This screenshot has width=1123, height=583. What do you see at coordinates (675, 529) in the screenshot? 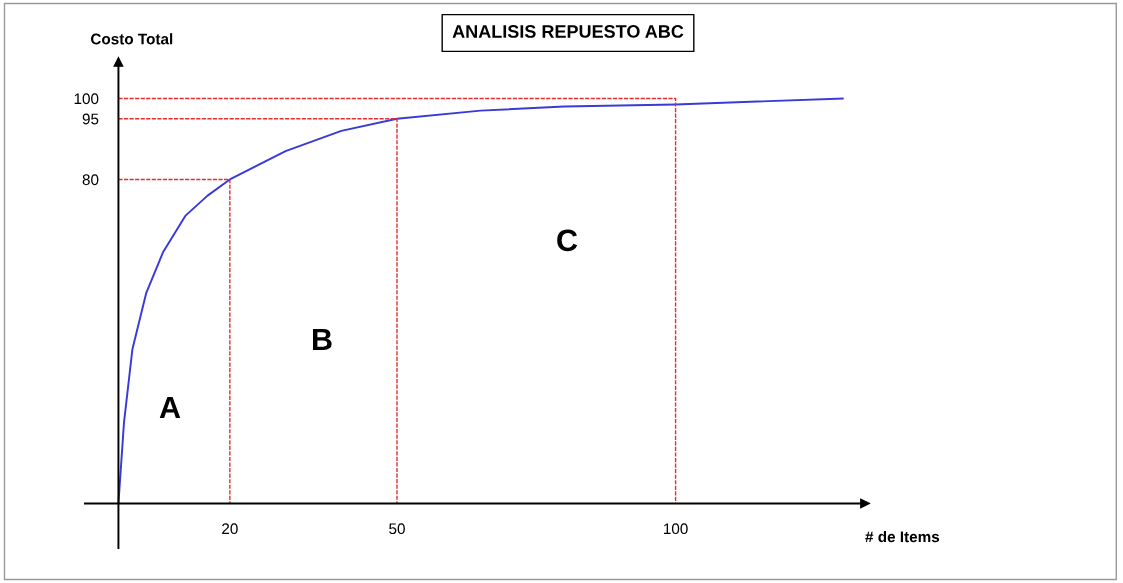
I see `x-tick-label: 100` at bounding box center [675, 529].